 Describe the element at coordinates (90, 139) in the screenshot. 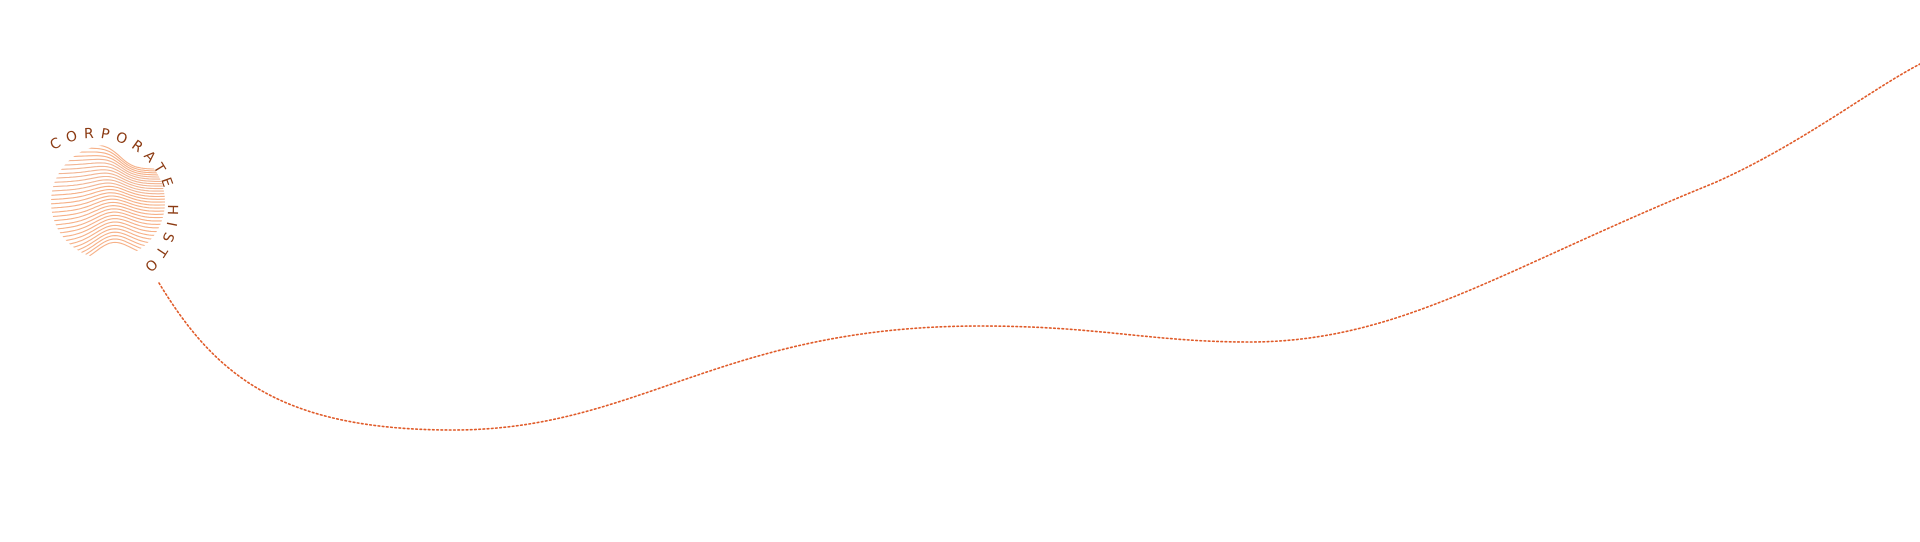

I see `corporate-history-logo: CORPORATE HISTORY` at that location.